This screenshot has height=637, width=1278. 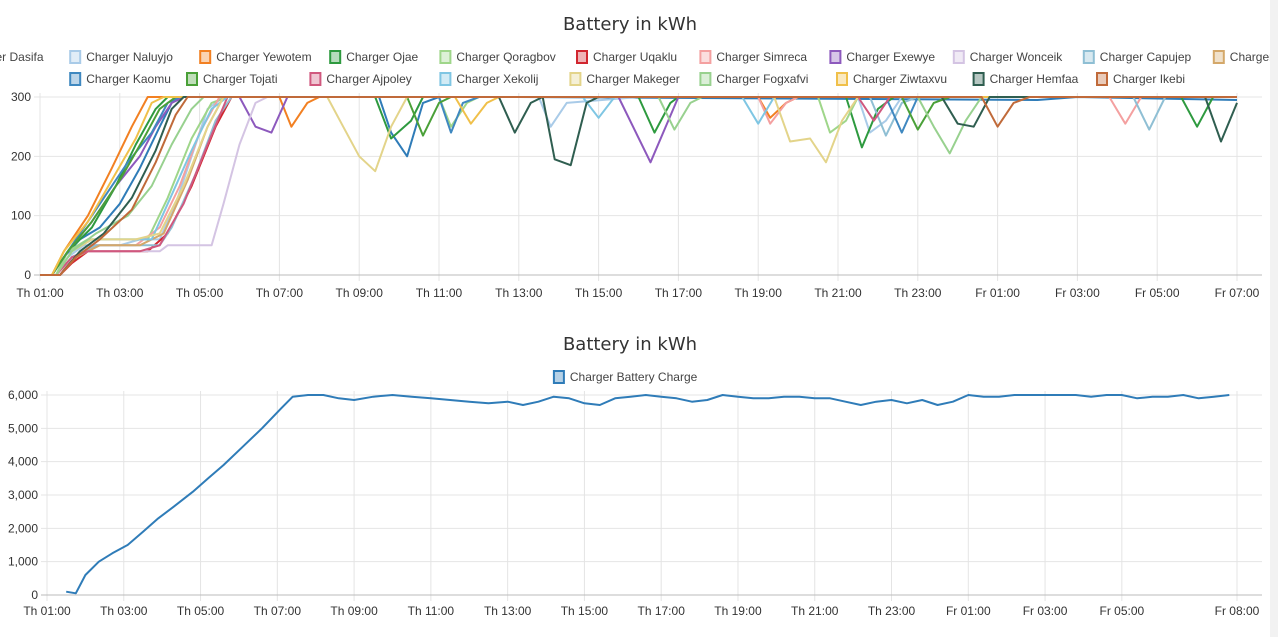 What do you see at coordinates (892, 611) in the screenshot?
I see `x-tick-label: Th 23:00` at bounding box center [892, 611].